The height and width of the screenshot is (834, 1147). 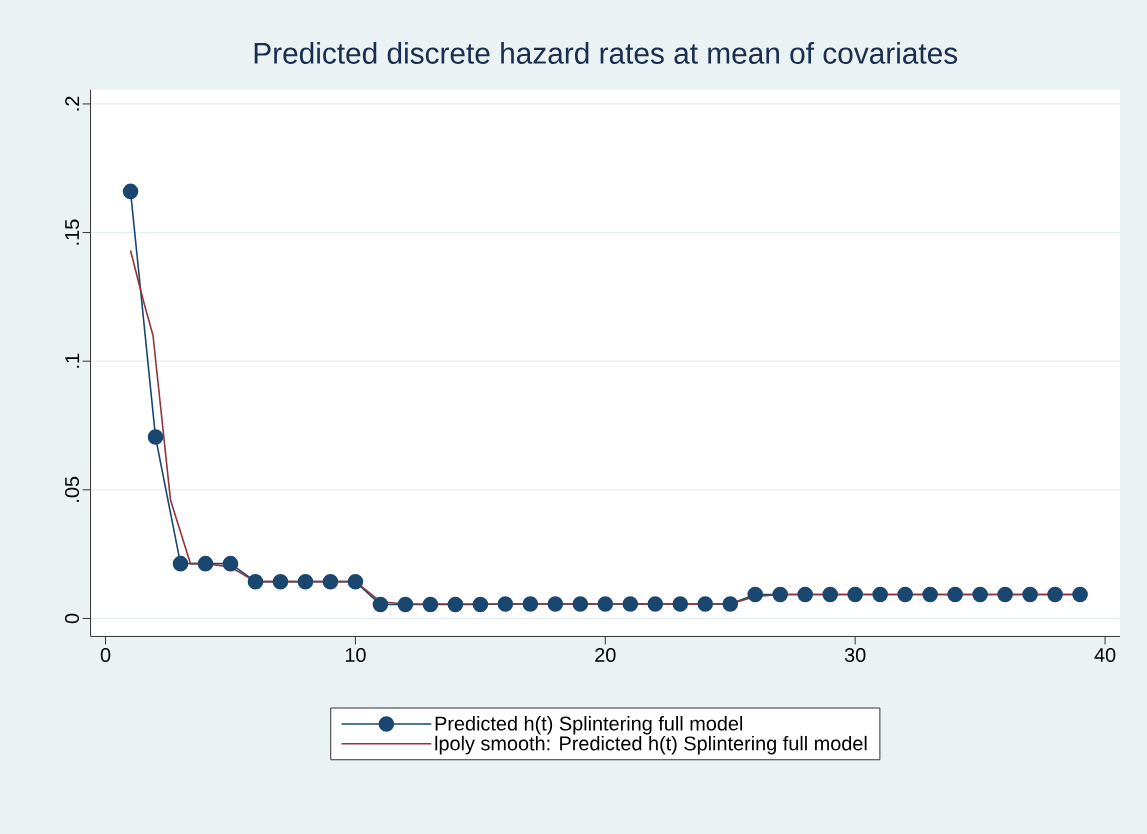 I want to click on x-tick-label: 20, so click(x=605, y=655).